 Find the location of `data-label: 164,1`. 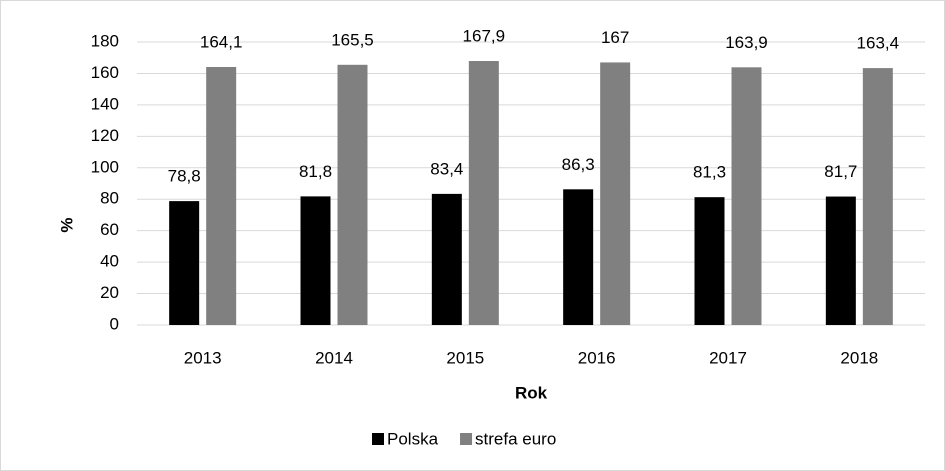

data-label: 164,1 is located at coordinates (221, 41).